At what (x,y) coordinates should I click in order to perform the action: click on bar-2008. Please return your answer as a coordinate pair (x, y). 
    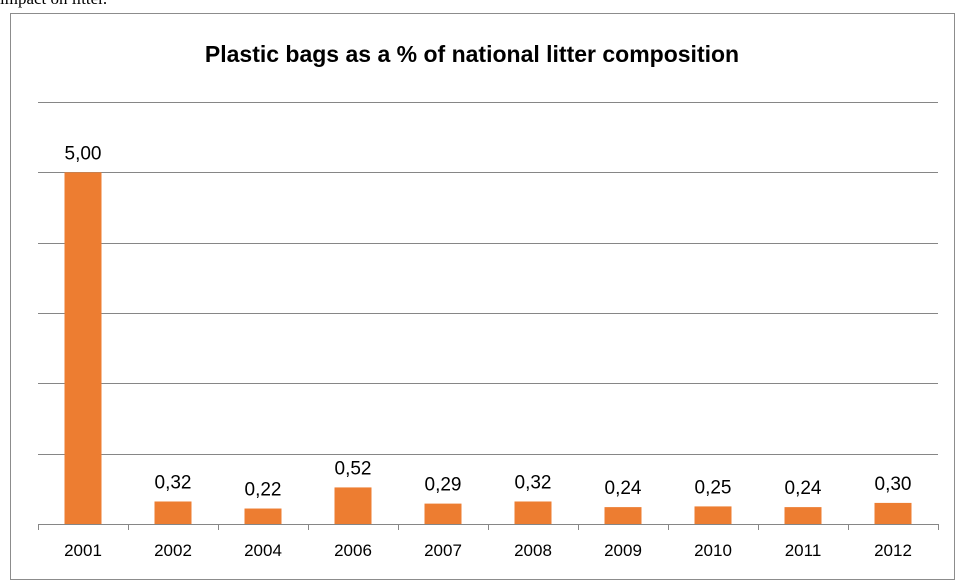
    Looking at the image, I should click on (533, 512).